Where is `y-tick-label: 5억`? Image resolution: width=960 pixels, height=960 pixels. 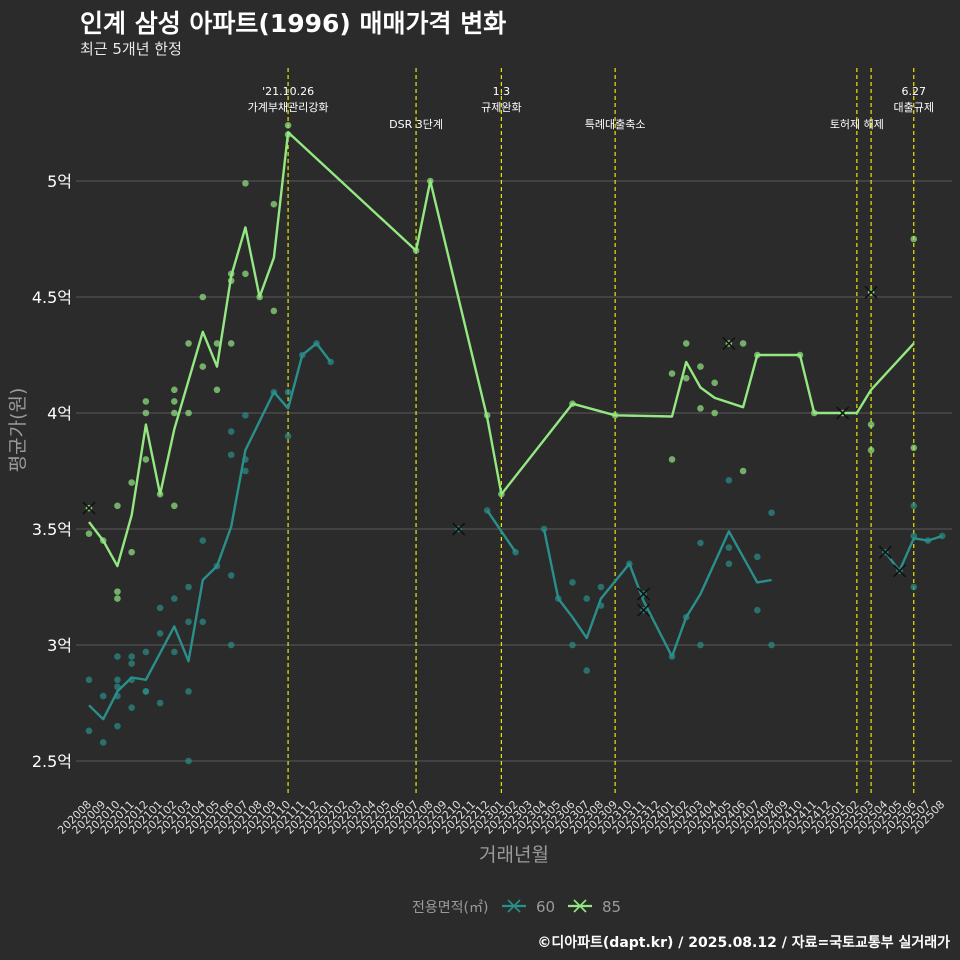 y-tick-label: 5억 is located at coordinates (59, 181).